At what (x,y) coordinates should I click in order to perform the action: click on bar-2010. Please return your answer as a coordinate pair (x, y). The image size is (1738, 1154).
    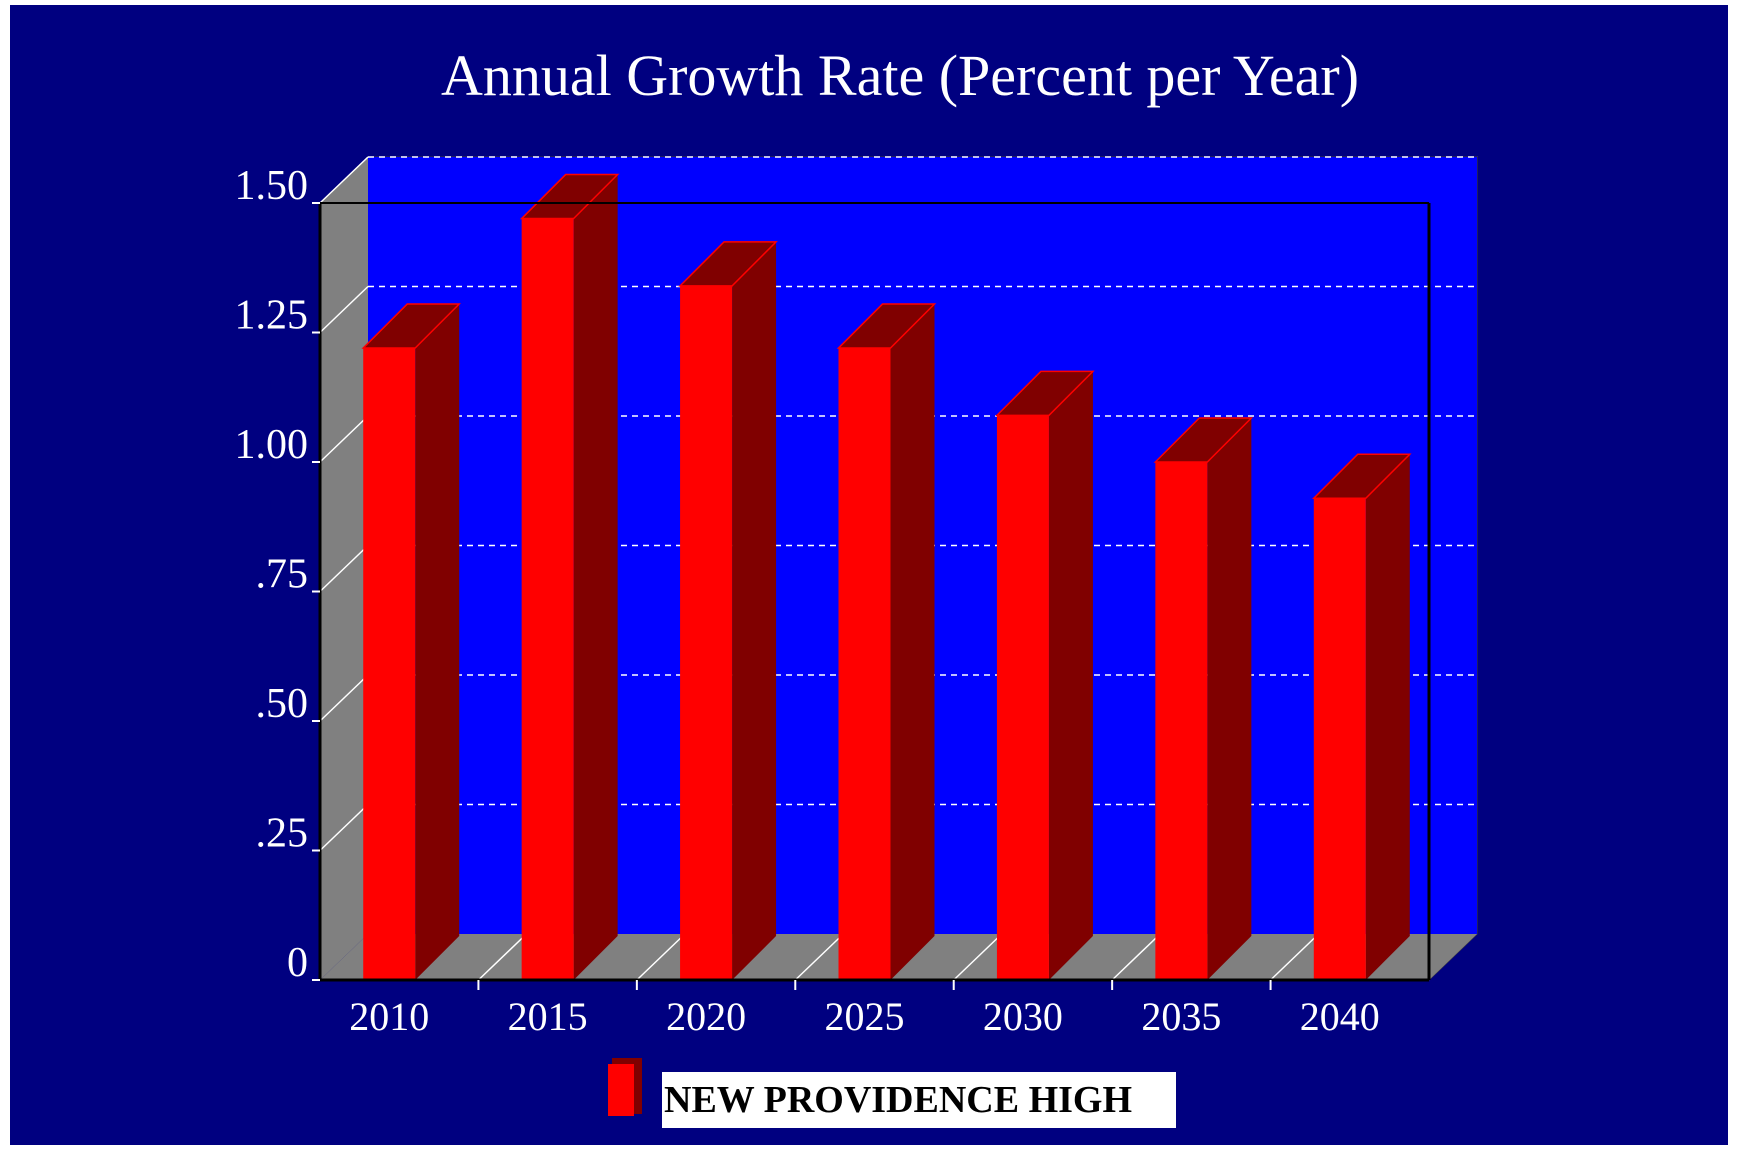
    Looking at the image, I should click on (411, 641).